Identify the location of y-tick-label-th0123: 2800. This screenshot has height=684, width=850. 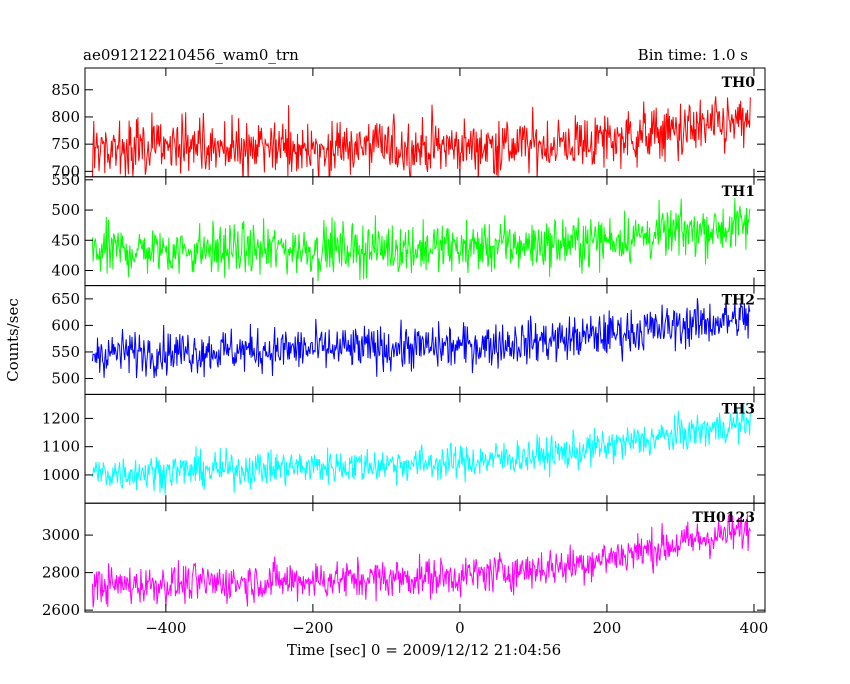
(61, 573).